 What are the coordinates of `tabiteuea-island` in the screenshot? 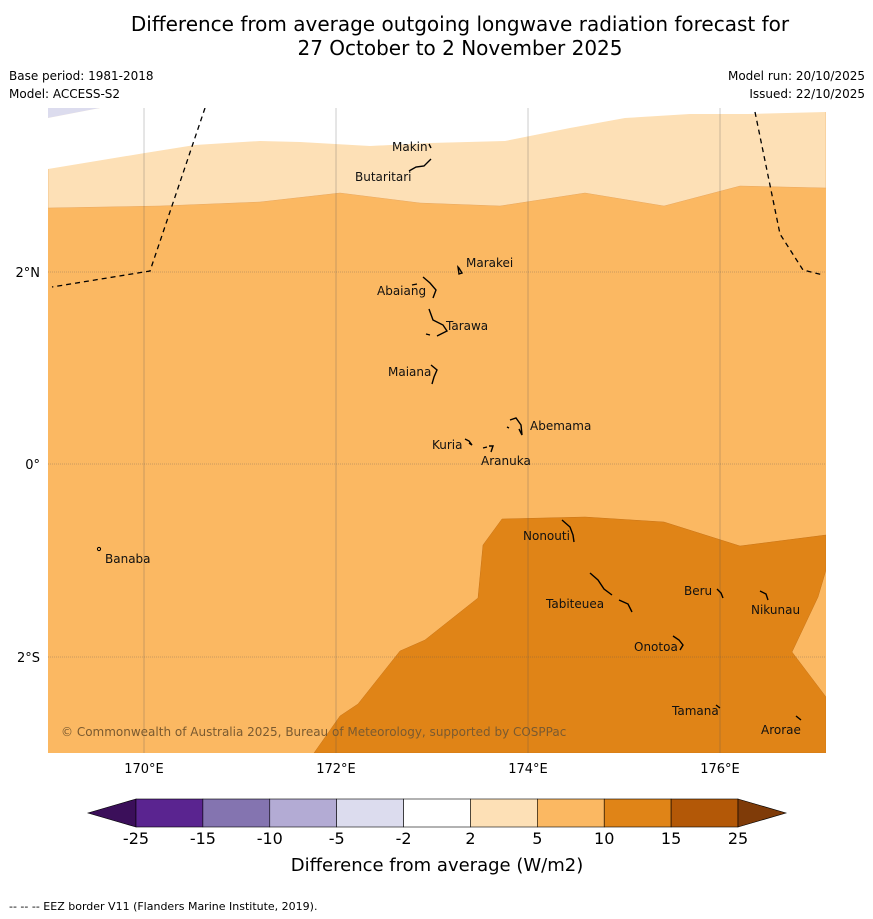 It's located at (611, 592).